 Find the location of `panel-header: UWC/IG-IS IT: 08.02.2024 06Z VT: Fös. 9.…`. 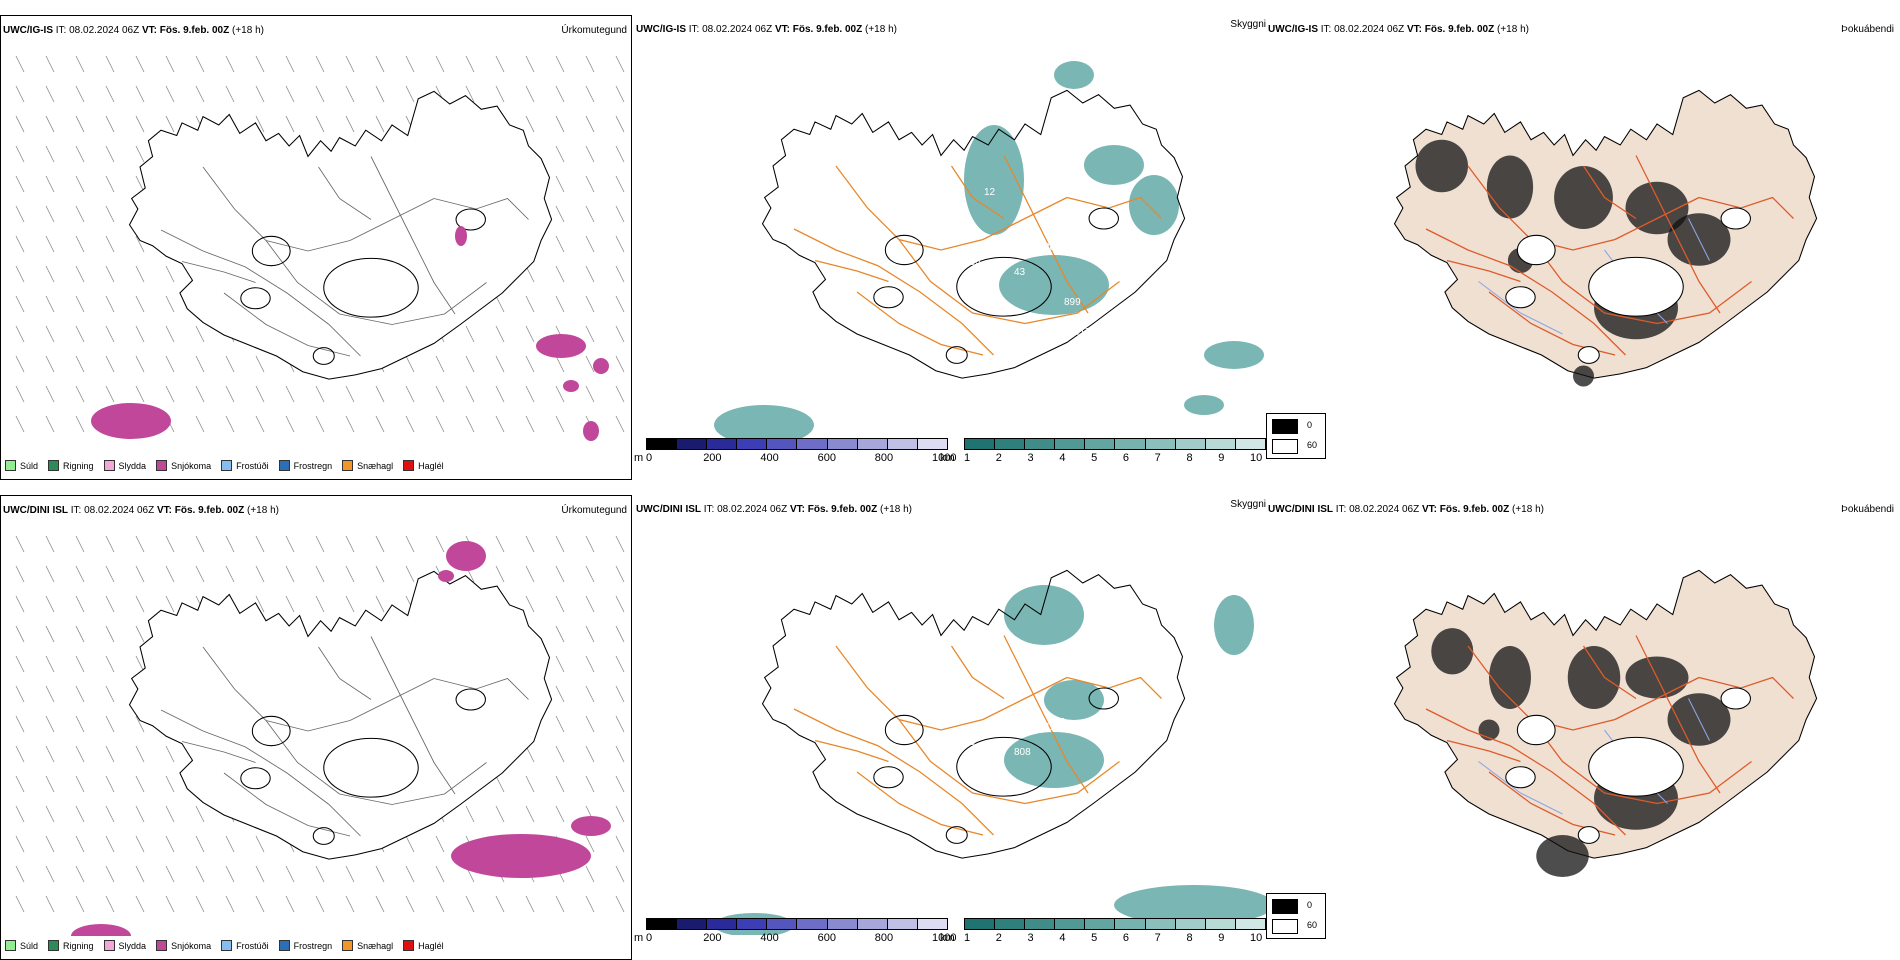

panel-header: UWC/IG-IS IT: 08.02.2024 06Z VT: Fös. 9.… is located at coordinates (1398, 29).